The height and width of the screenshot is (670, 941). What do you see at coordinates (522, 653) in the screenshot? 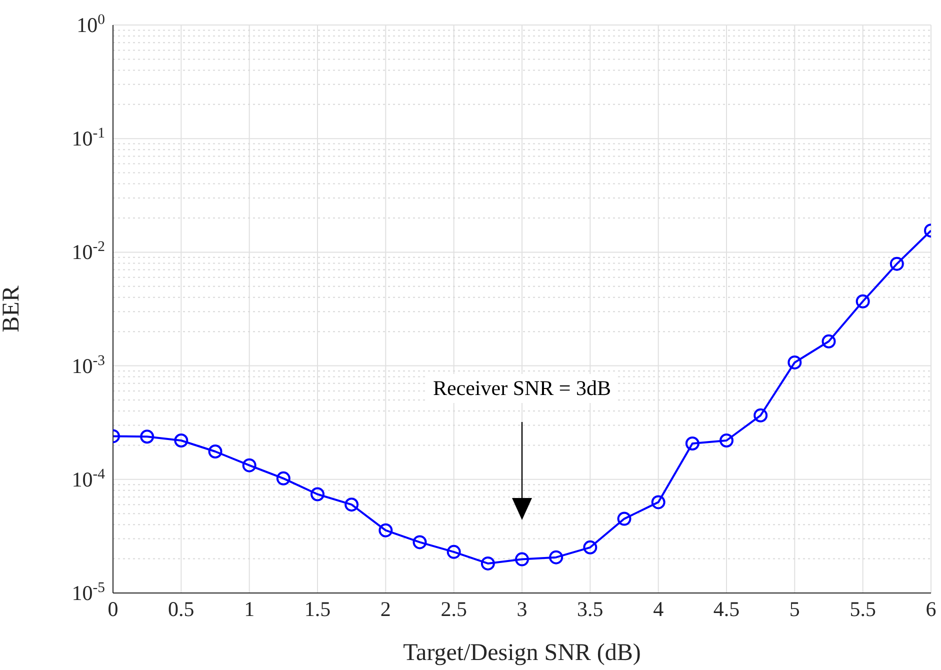
I see `x-axis-title: Target/Design SNR (dB)` at bounding box center [522, 653].